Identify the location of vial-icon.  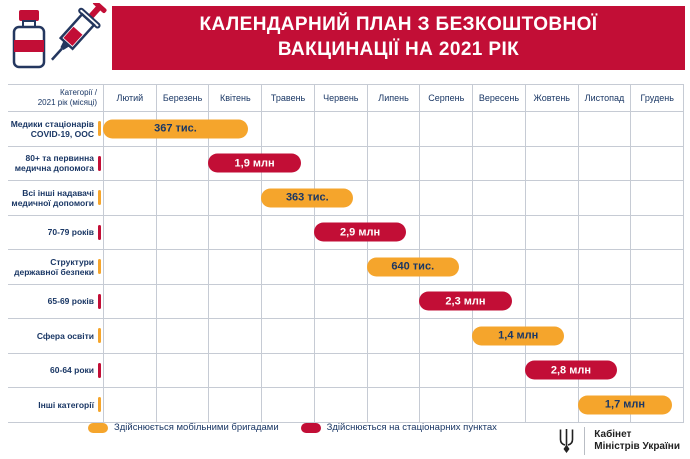
(29, 39).